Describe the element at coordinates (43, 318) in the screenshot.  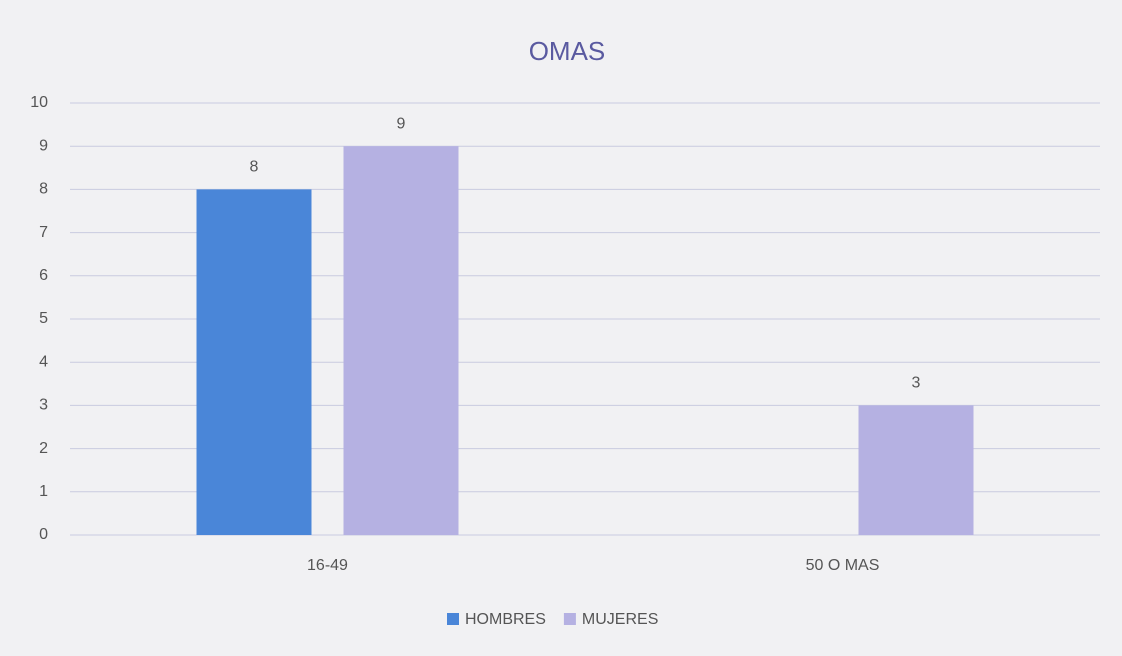
I see `y-tick-label: 5` at that location.